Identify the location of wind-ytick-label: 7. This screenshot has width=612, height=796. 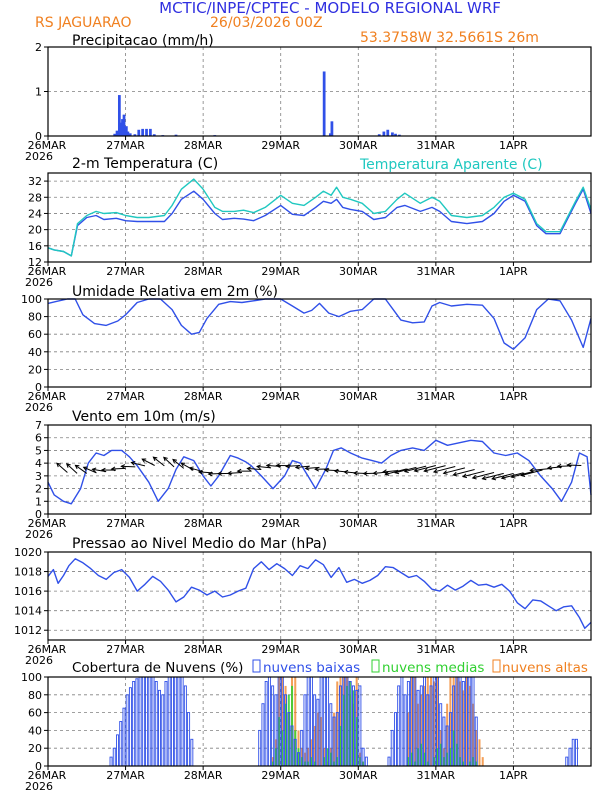
(38, 425).